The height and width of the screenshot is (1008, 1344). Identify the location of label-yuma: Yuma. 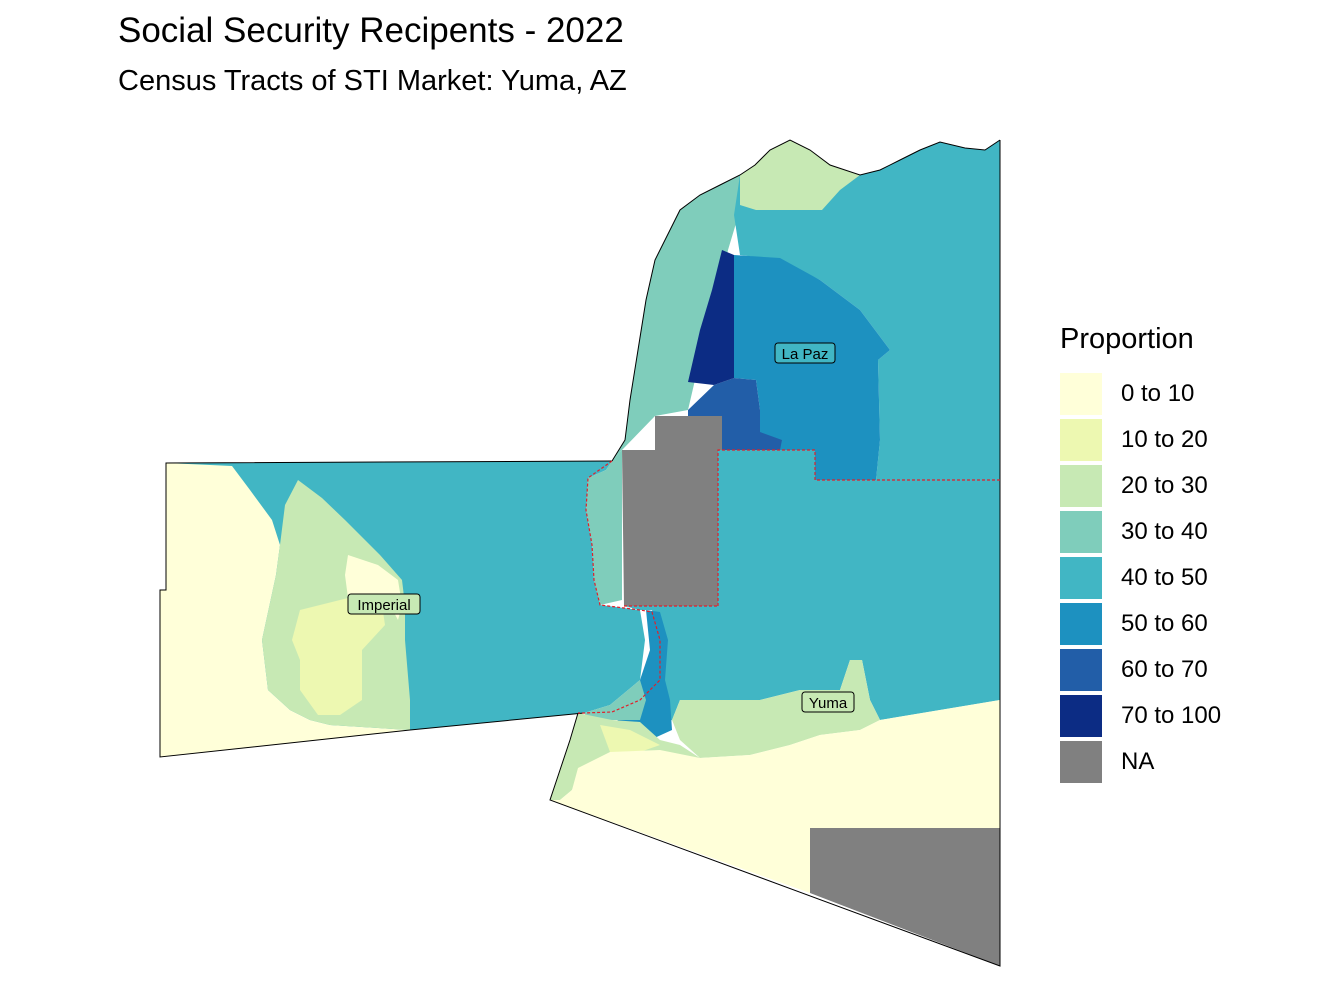
(828, 702).